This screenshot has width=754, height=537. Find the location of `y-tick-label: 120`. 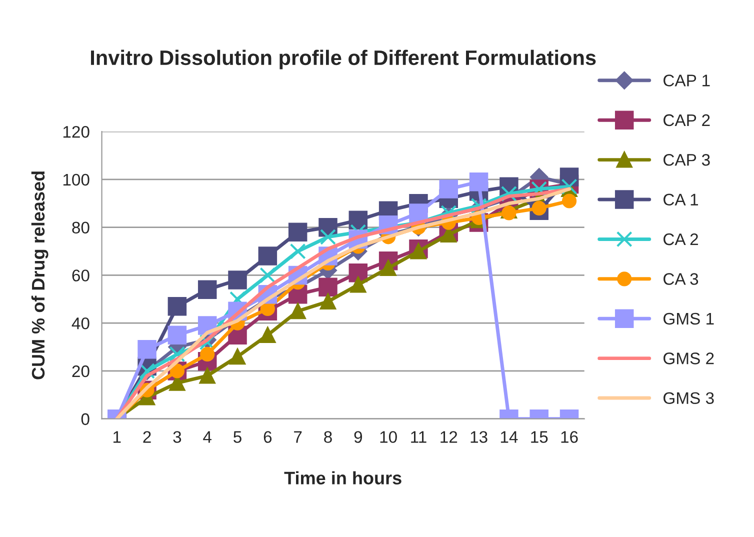

y-tick-label: 120 is located at coordinates (76, 132).